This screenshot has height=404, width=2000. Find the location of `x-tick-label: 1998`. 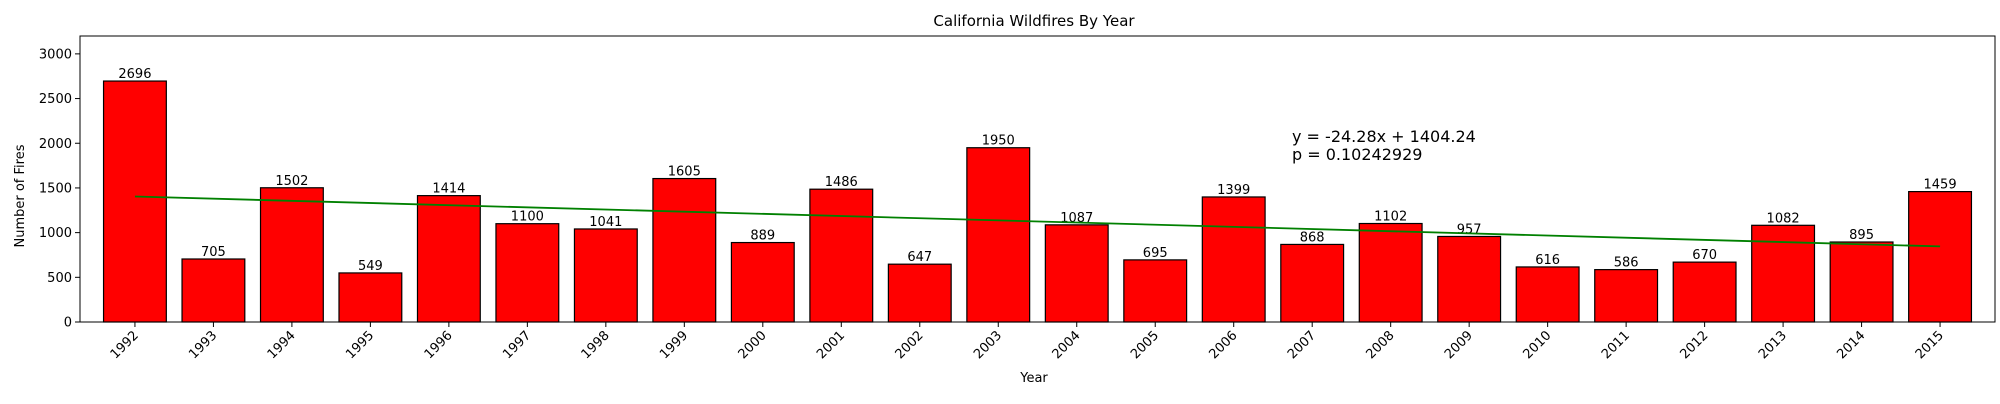

x-tick-label: 1998 is located at coordinates (596, 345).